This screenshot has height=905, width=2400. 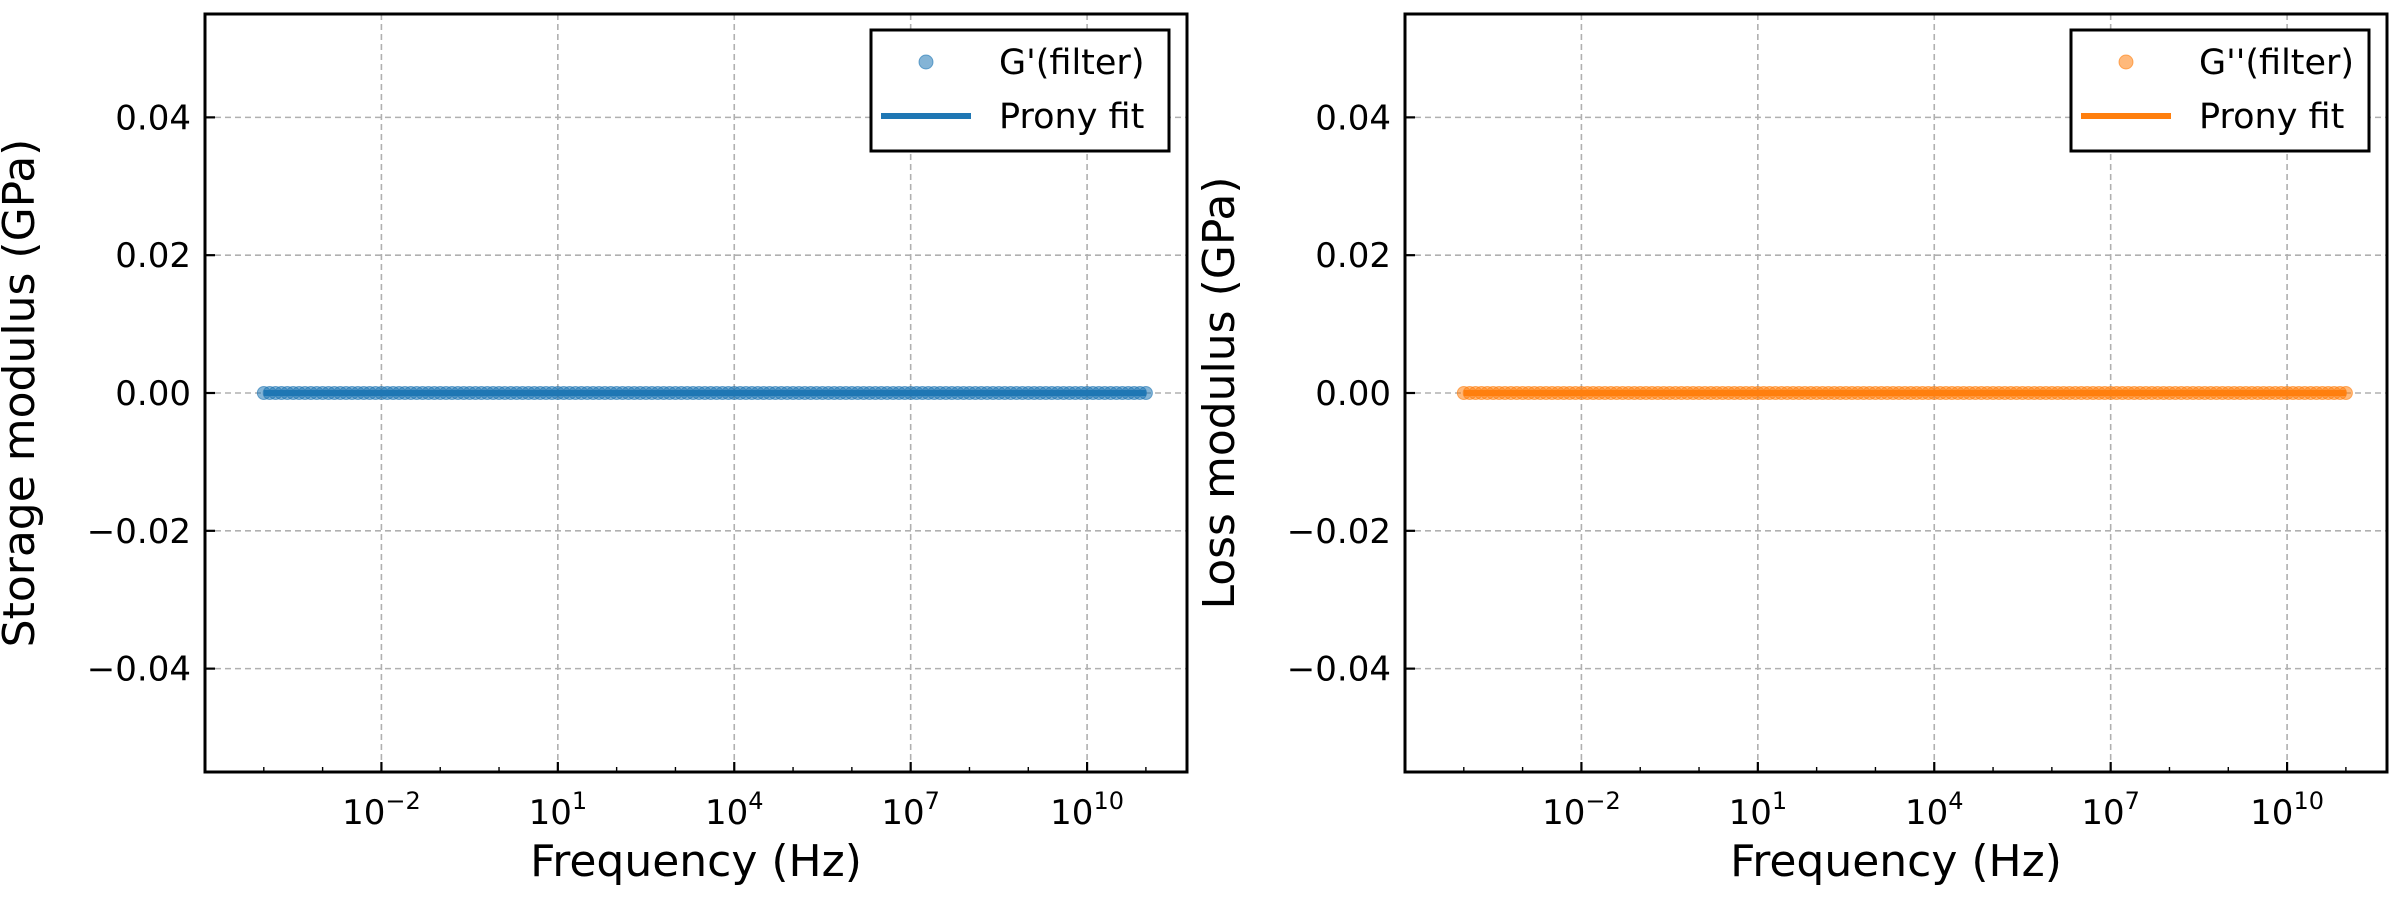 I want to click on right-y-tick-label: 0.04, so click(x=1353, y=118).